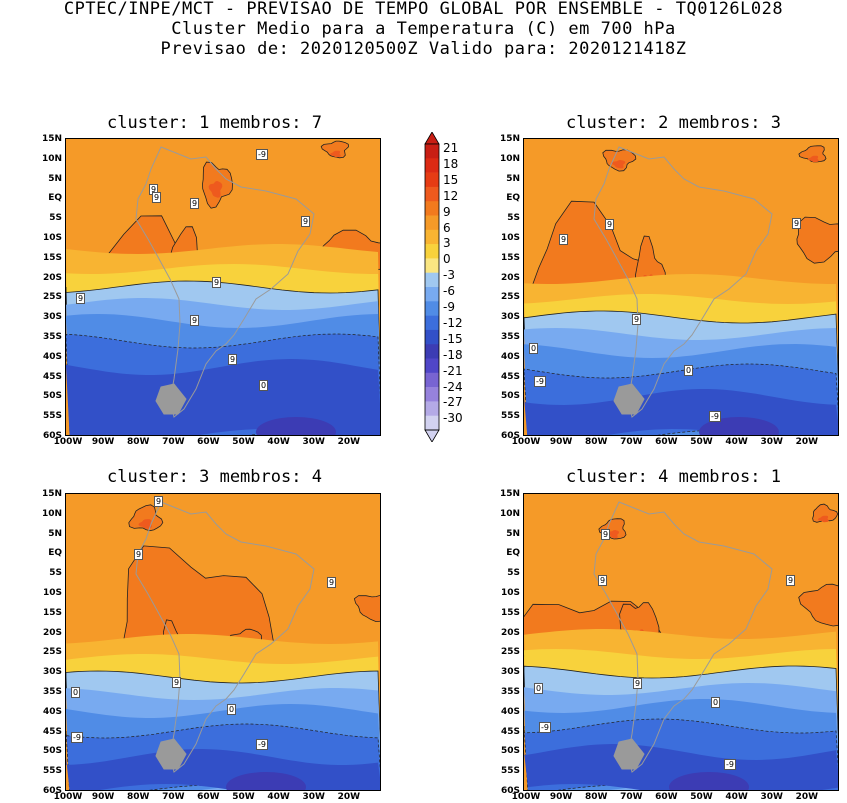 This screenshot has height=803, width=847. What do you see at coordinates (77, 737) in the screenshot?
I see `contour-label: -9` at bounding box center [77, 737].